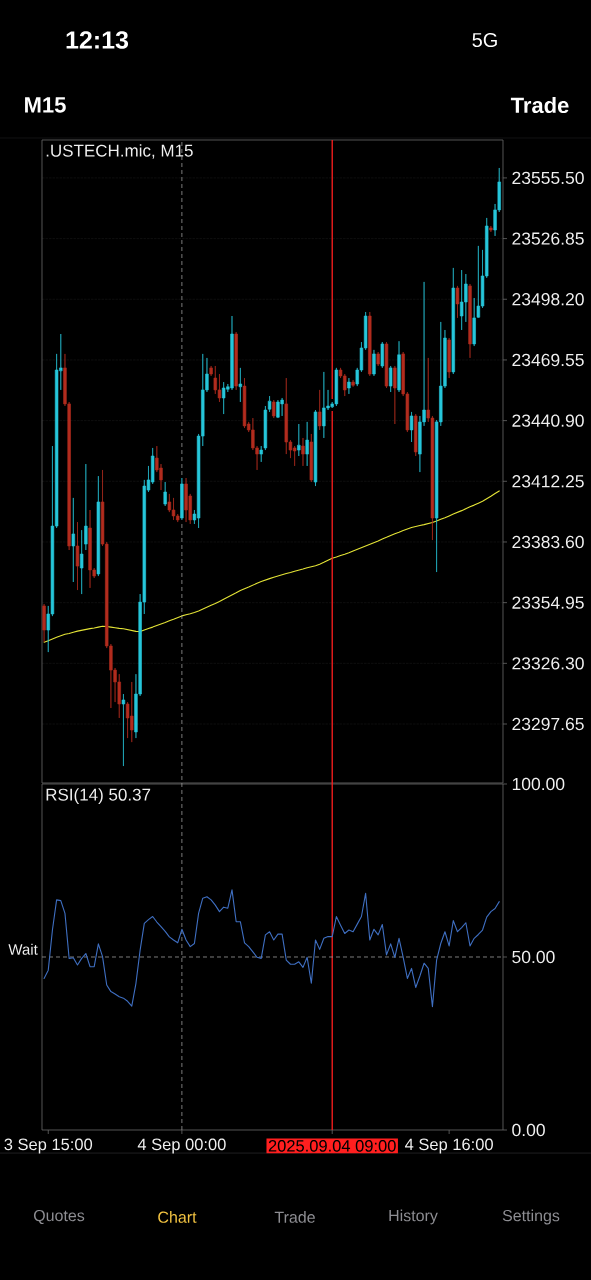  What do you see at coordinates (98, 796) in the screenshot?
I see `chart-title: RSI(14) 50.37` at bounding box center [98, 796].